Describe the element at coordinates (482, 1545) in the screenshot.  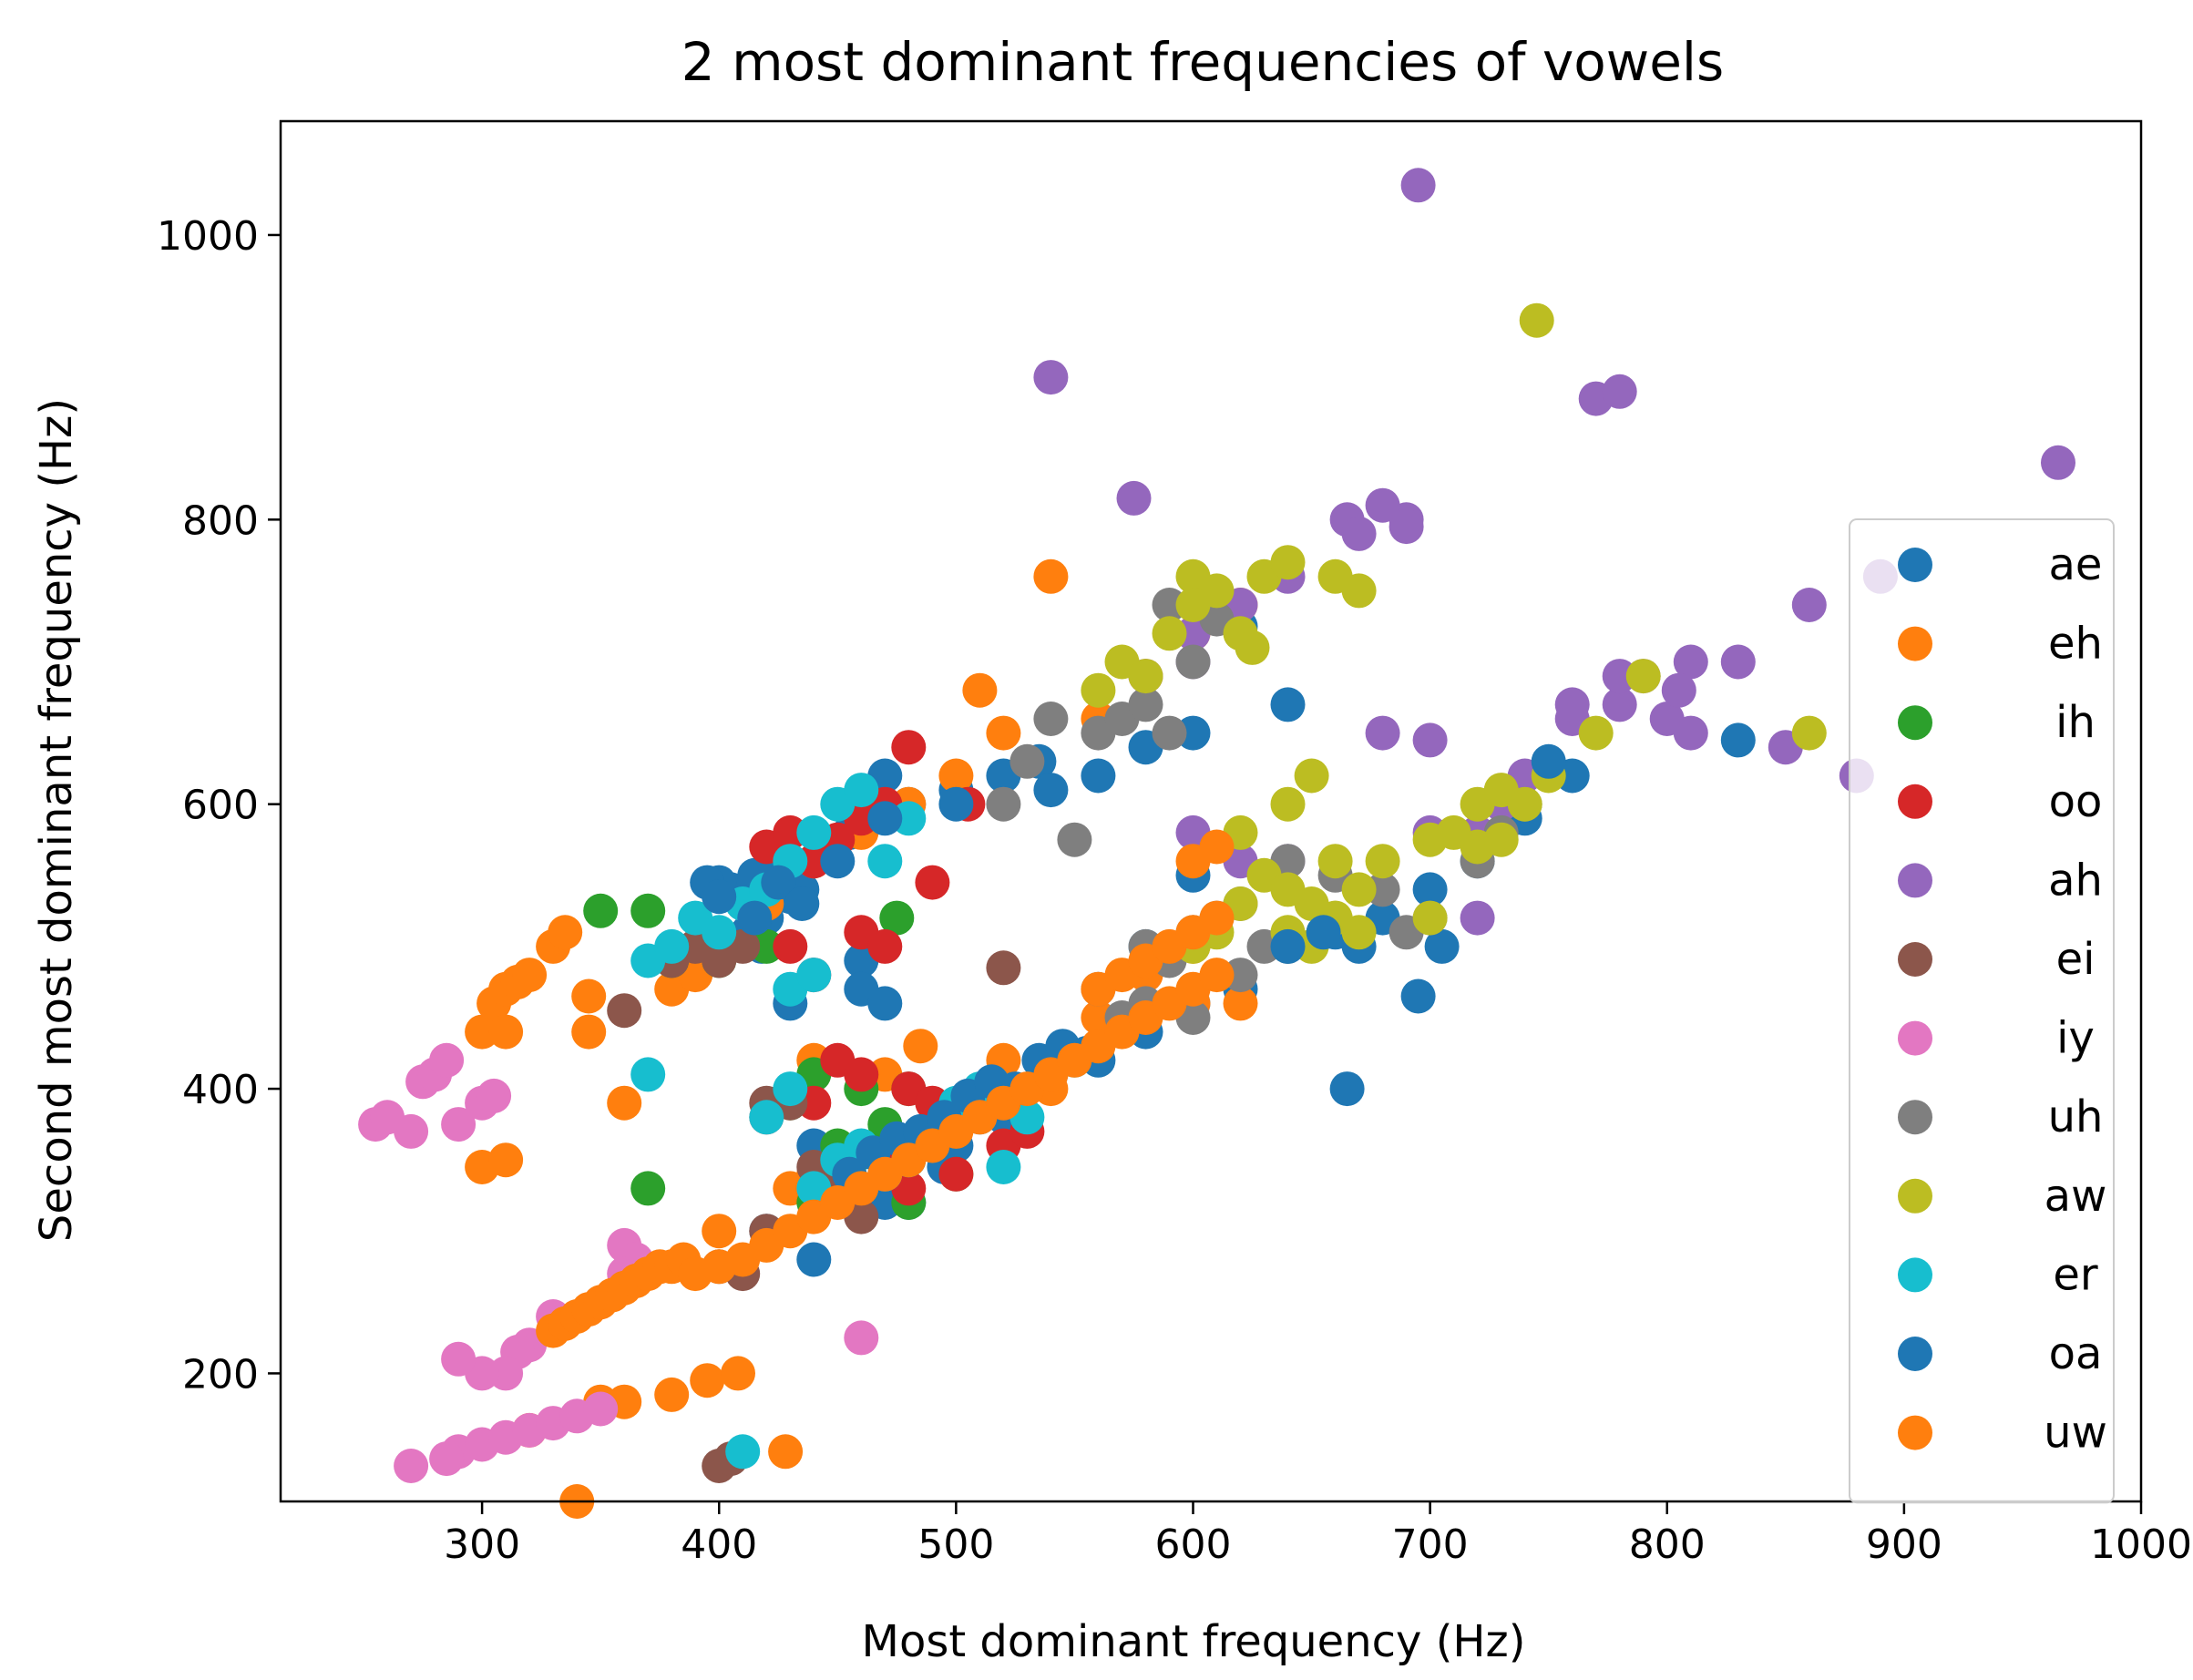
I see `x-tick-label: 300` at that location.